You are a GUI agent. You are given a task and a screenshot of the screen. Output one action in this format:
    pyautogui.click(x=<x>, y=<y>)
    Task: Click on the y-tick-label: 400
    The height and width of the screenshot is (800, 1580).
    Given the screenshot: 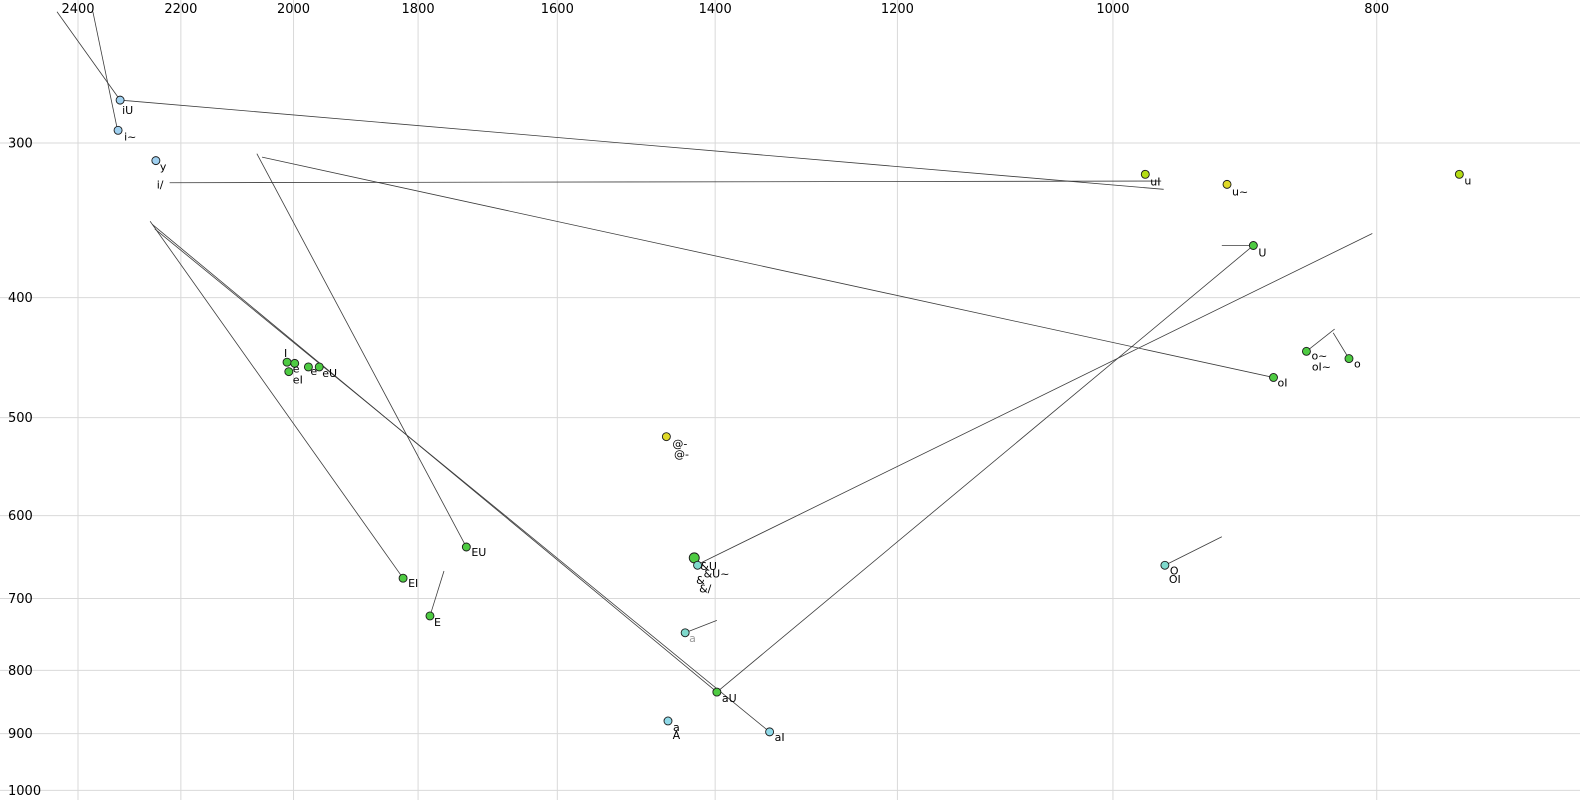 What is the action you would take?
    pyautogui.click(x=20, y=298)
    